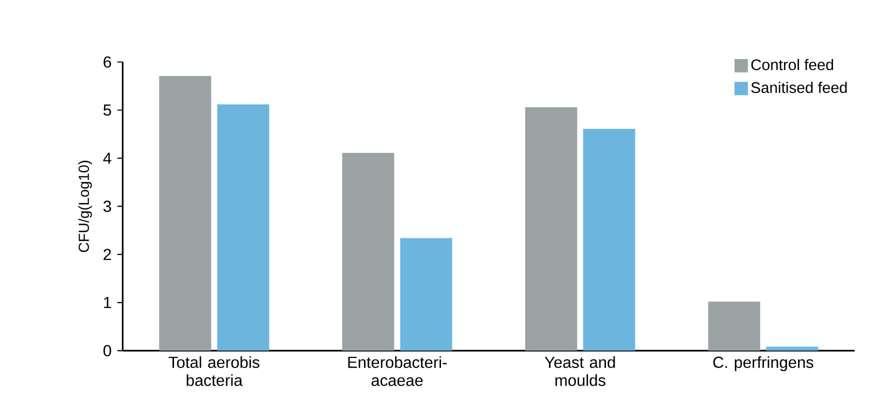 The image size is (895, 420). What do you see at coordinates (107, 302) in the screenshot?
I see `y-tick-label: 1` at bounding box center [107, 302].